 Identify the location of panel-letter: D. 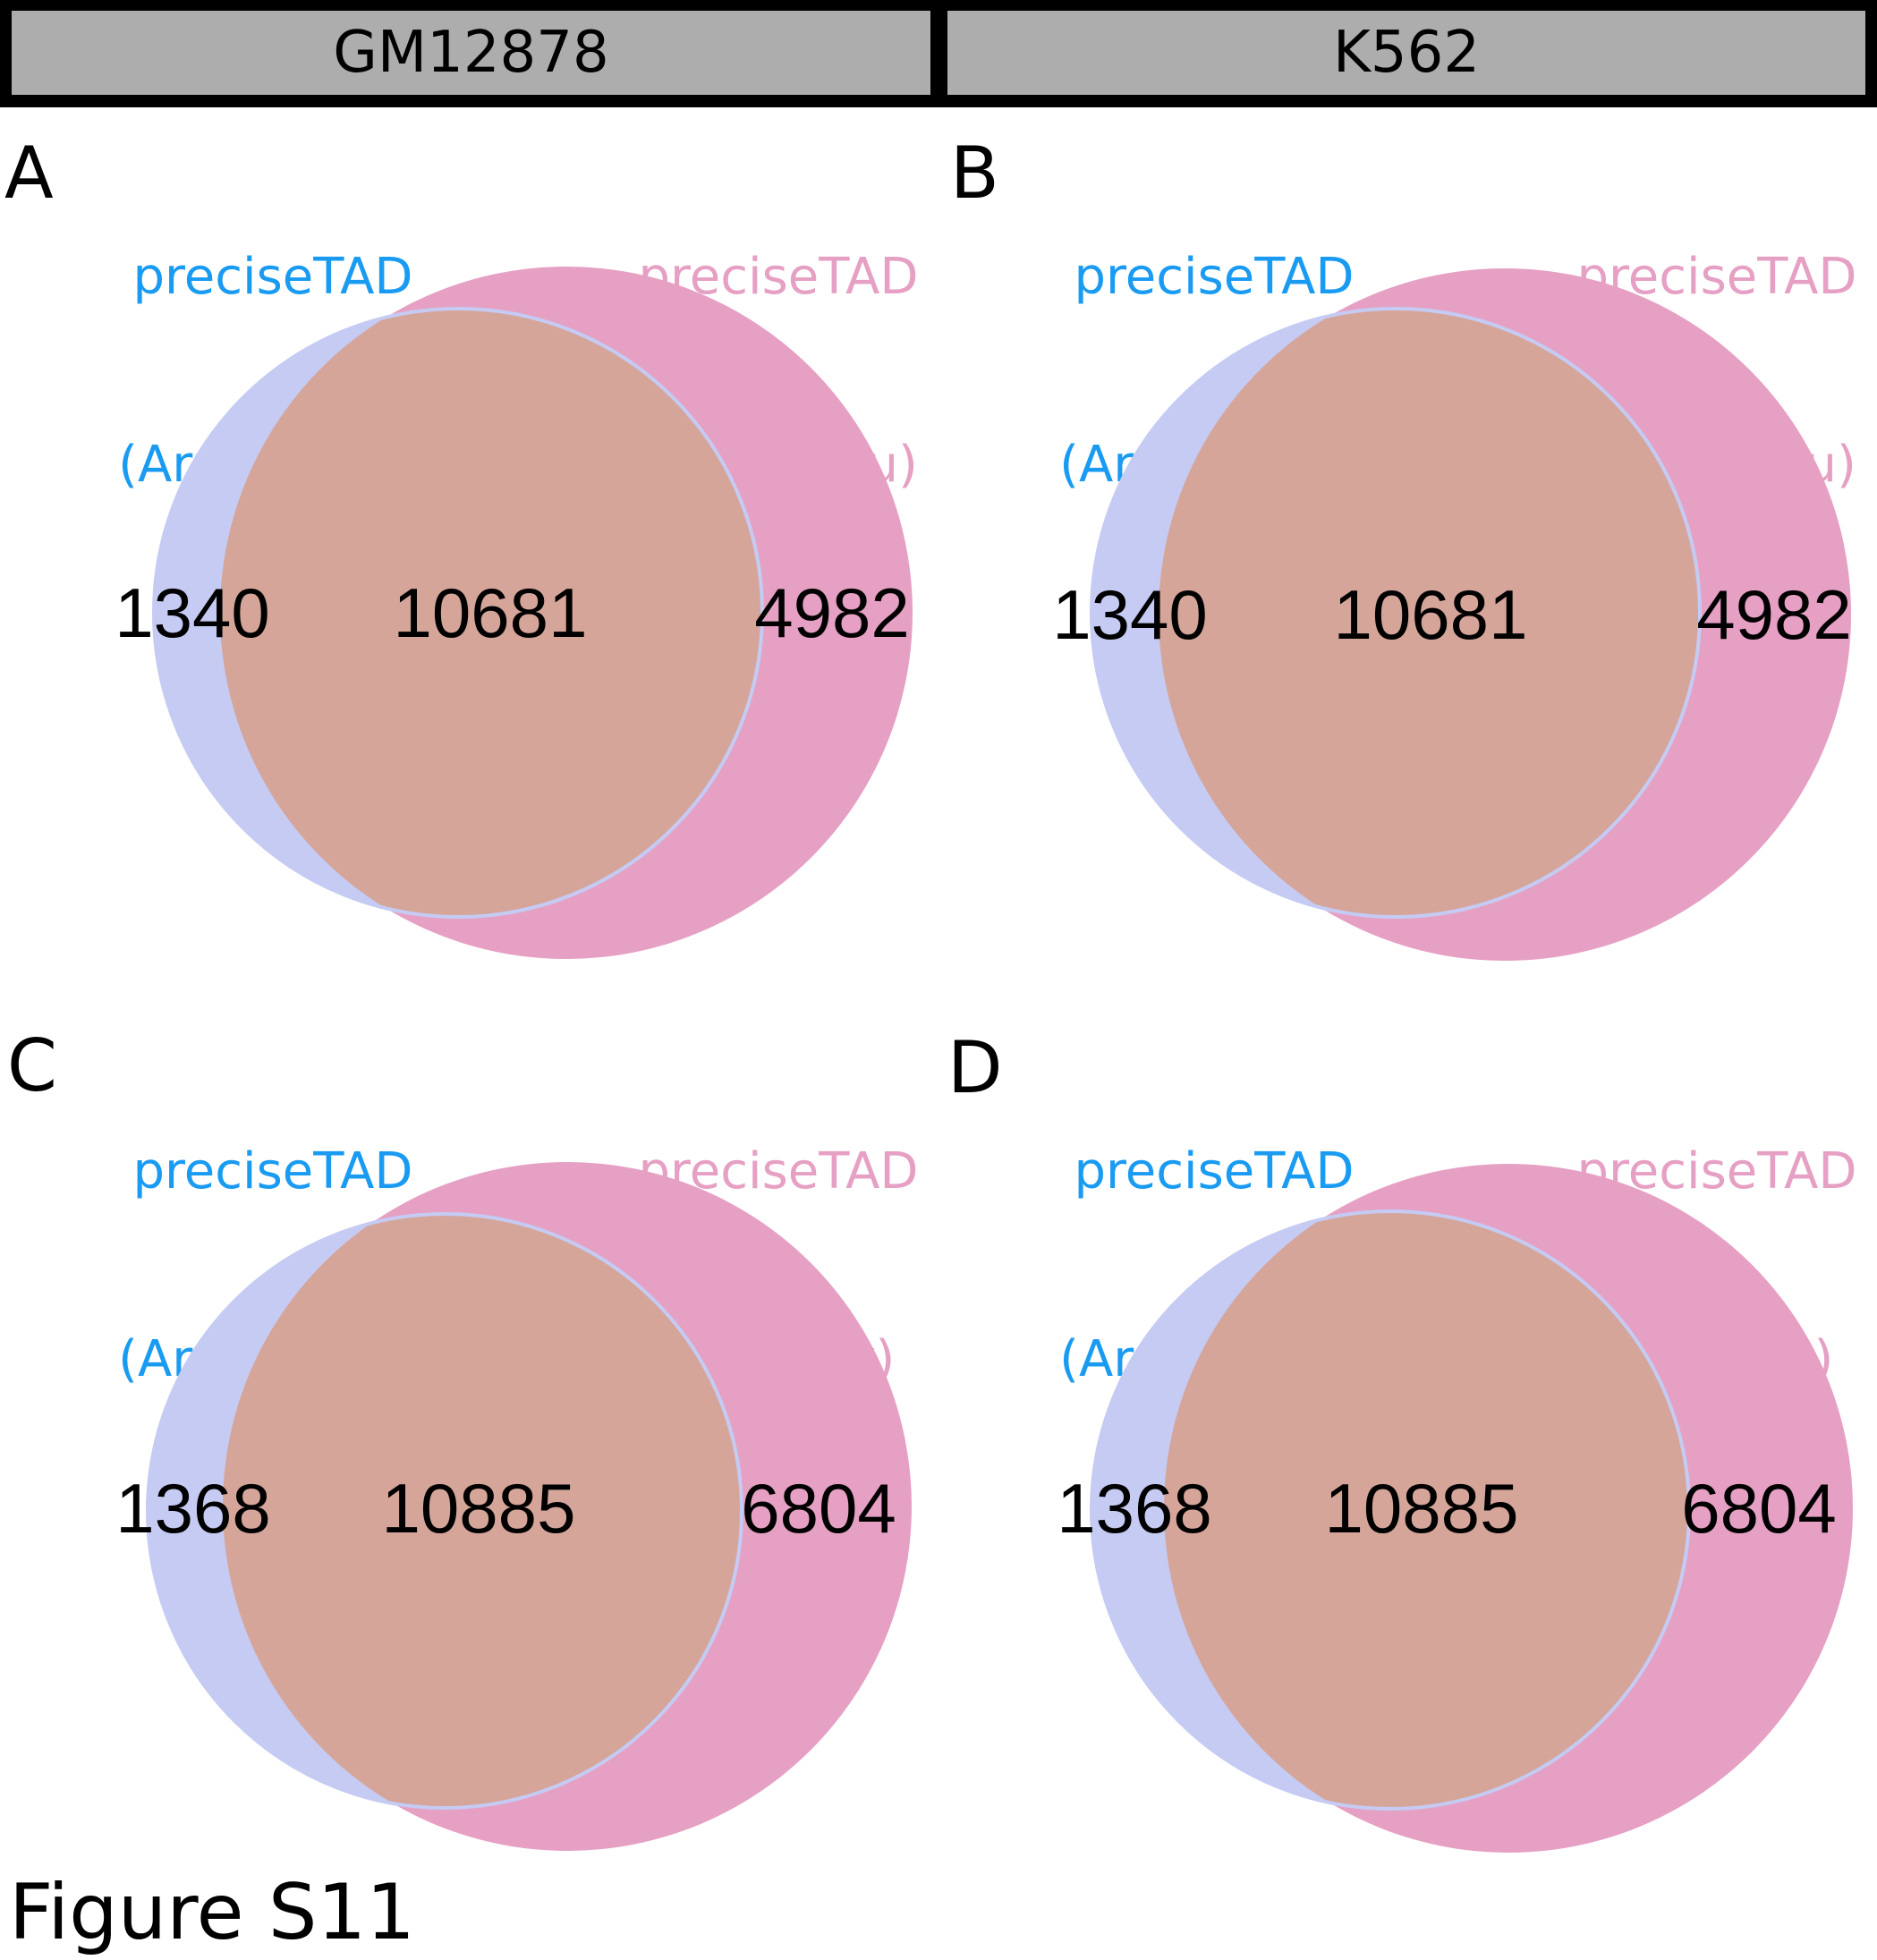
(975, 1067).